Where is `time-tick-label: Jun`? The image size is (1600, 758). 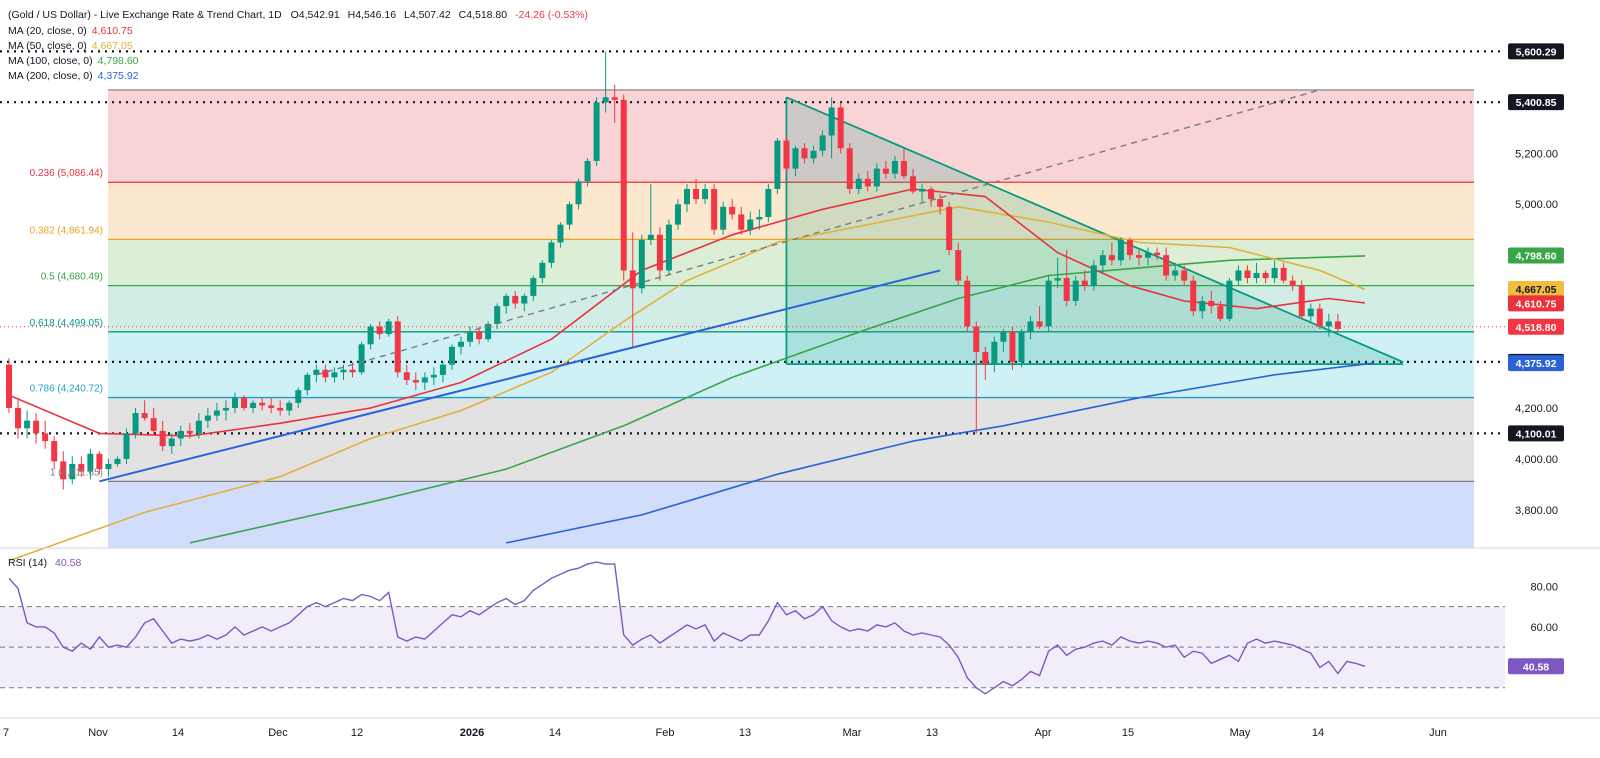
time-tick-label: Jun is located at coordinates (1438, 733).